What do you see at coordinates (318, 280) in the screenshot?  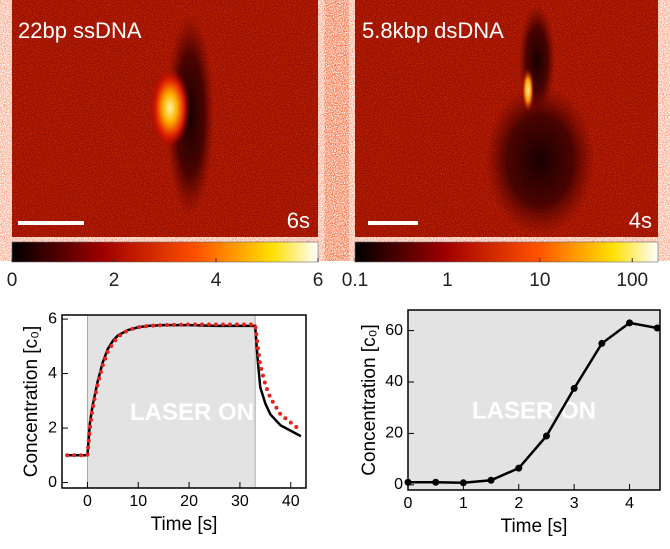 I see `colorbar-tick-label: 6` at bounding box center [318, 280].